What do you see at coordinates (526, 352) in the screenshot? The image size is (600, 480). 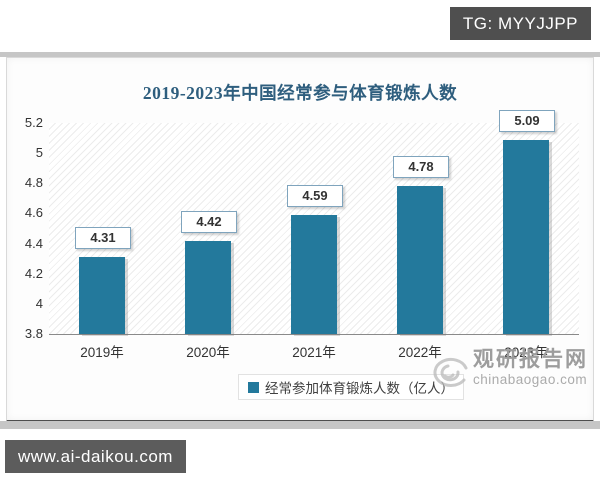 I see `x-tick-label: 2023年` at bounding box center [526, 352].